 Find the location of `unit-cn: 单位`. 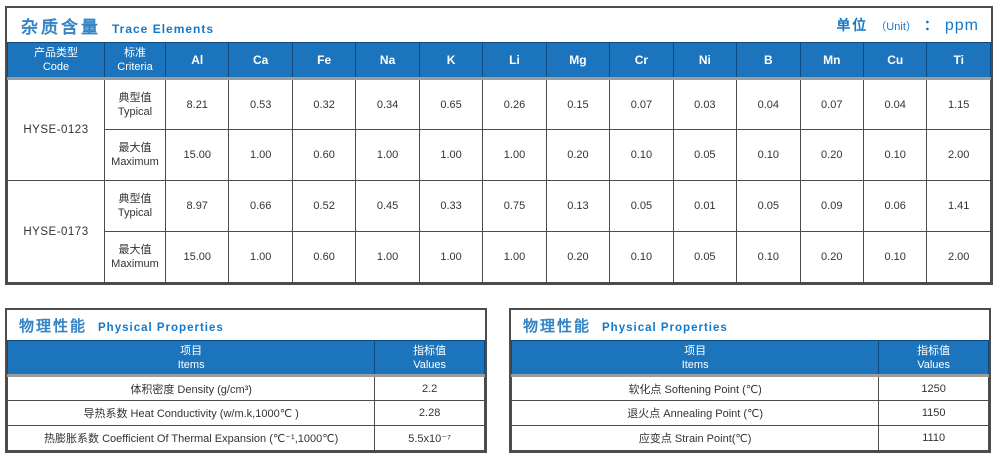

unit-cn: 单位 is located at coordinates (852, 25).